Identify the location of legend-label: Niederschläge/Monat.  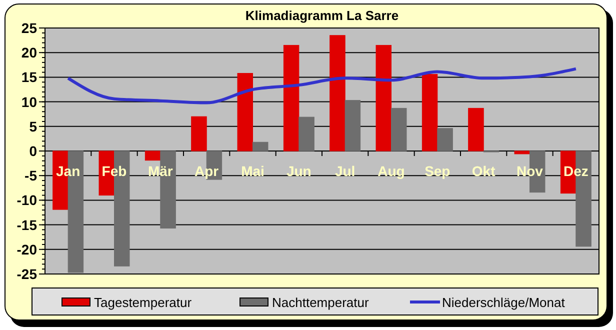
(504, 302).